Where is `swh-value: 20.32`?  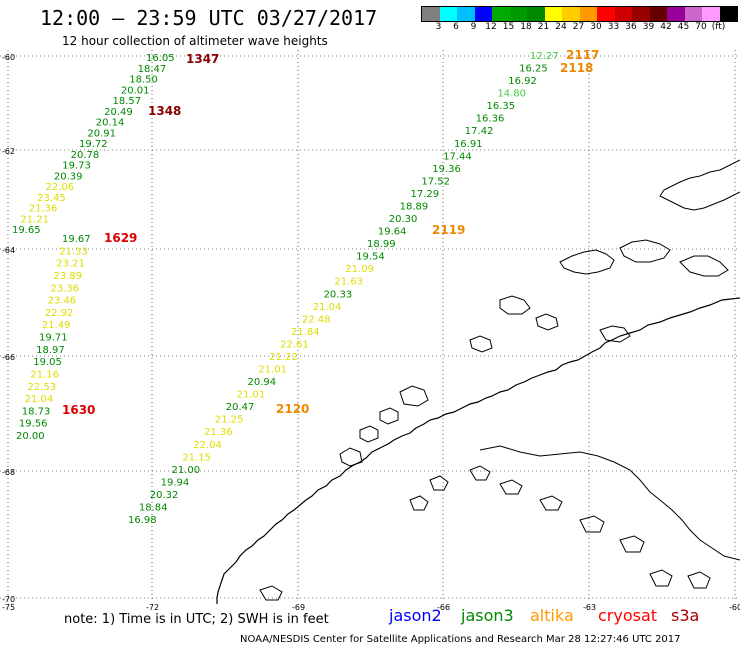 swh-value: 20.32 is located at coordinates (164, 495).